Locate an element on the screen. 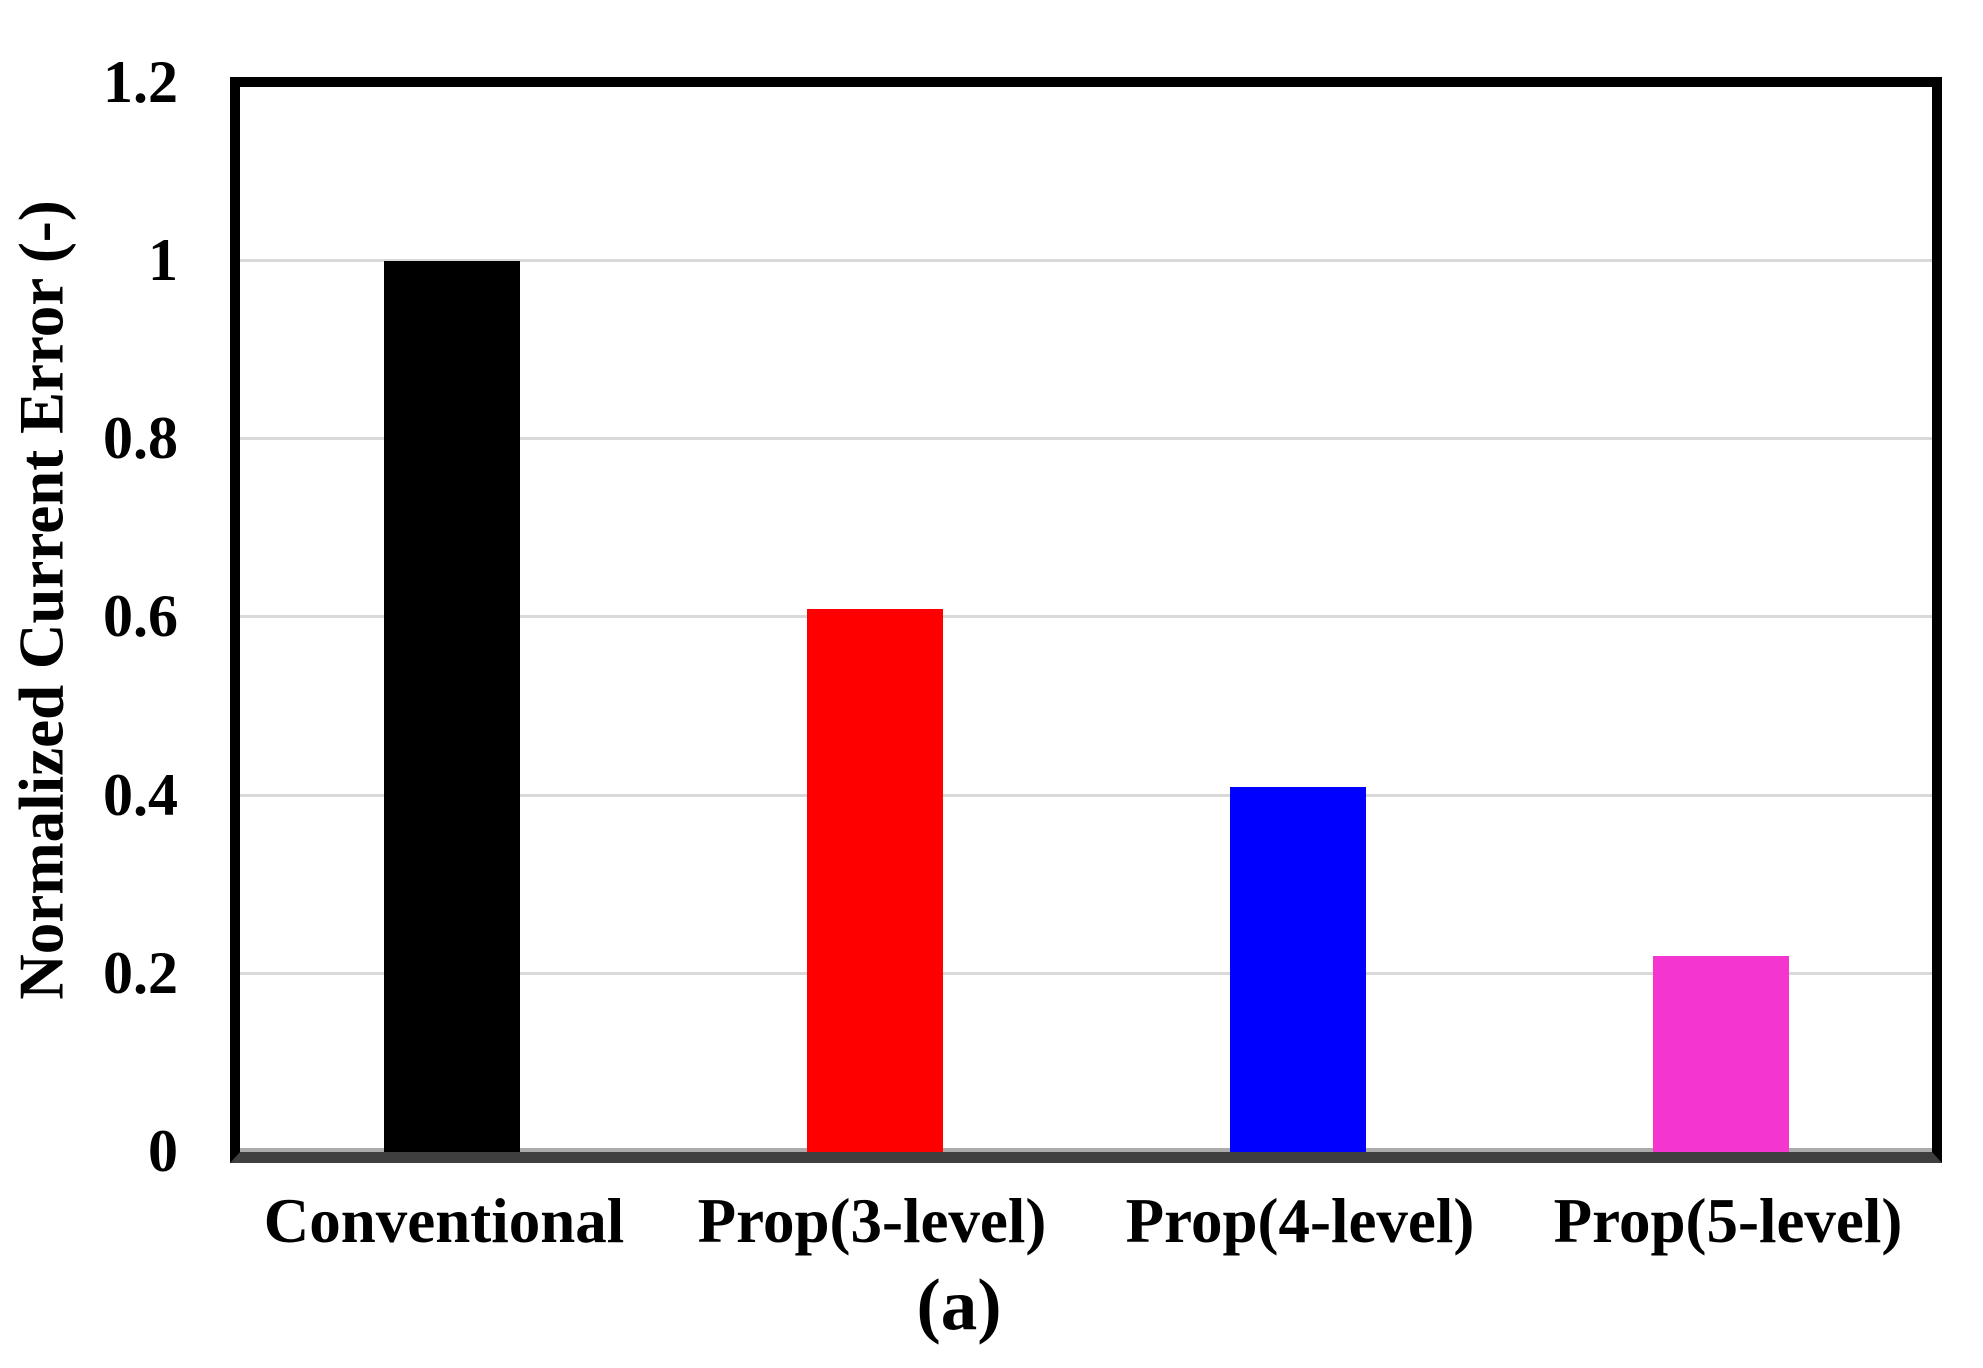 The width and height of the screenshot is (1983, 1368). y-tick-label-0-4: 0.4 is located at coordinates (140, 794).